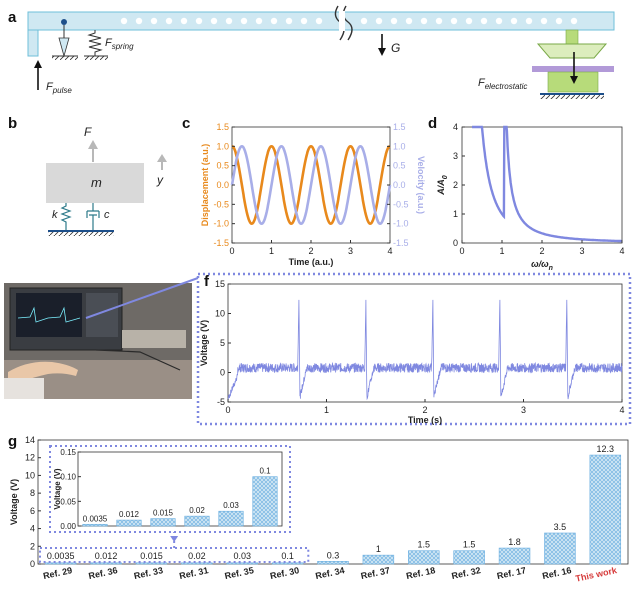  Describe the element at coordinates (64, 47) in the screenshot. I see `pivot-support` at that location.